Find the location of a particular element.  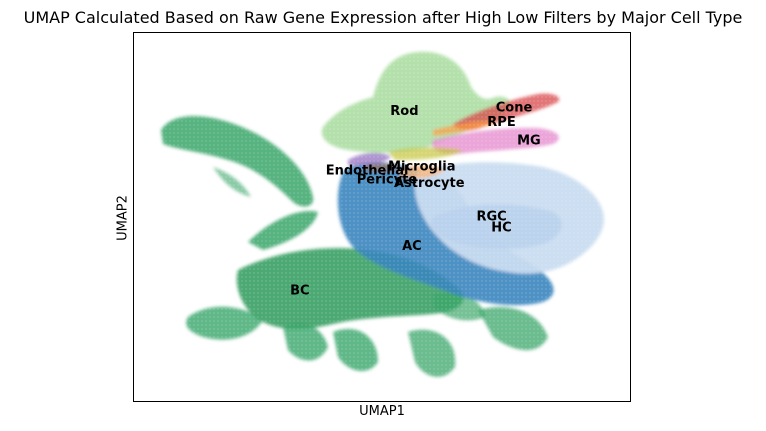

cluster-label-cone: Cone is located at coordinates (514, 107).